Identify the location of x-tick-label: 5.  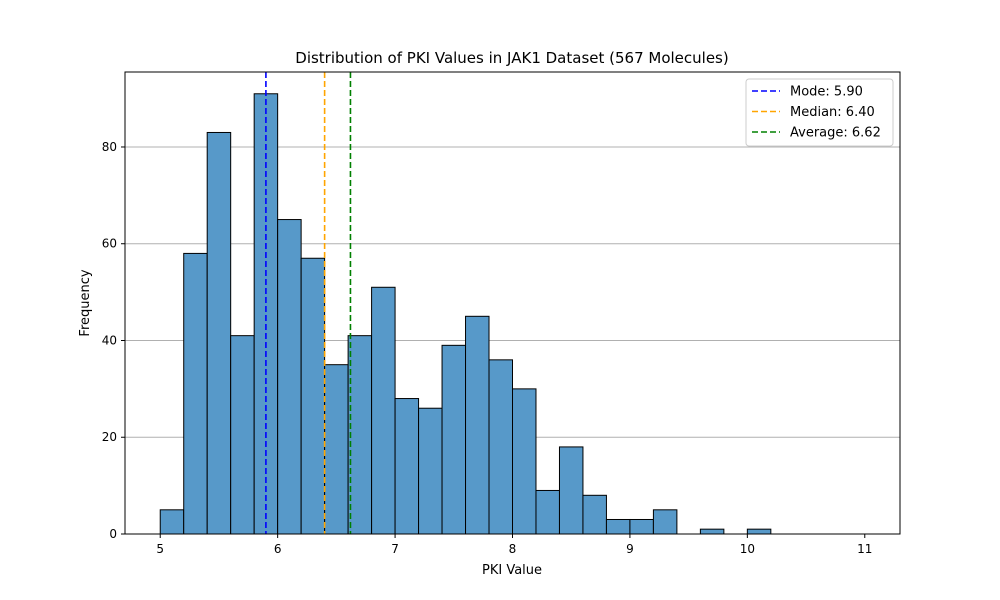
(160, 549).